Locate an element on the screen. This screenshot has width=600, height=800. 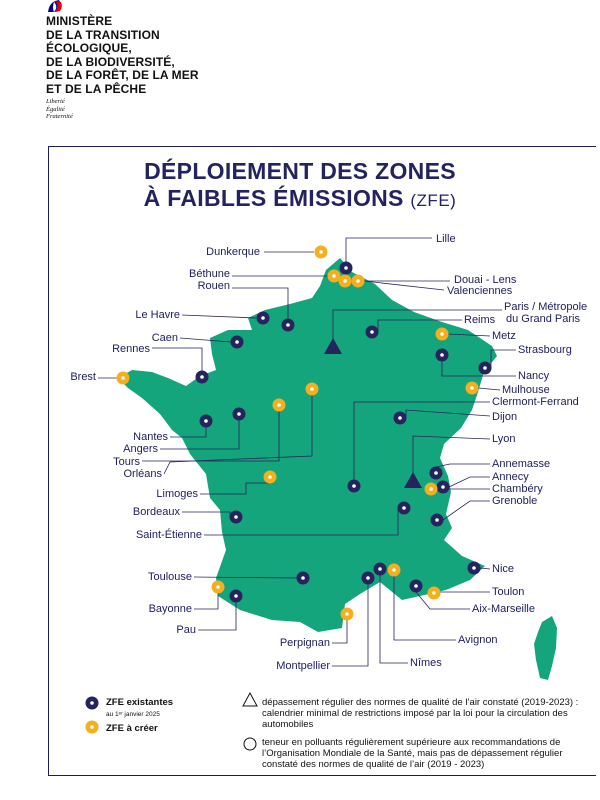
legend-existing-marker-center is located at coordinates (92, 703).